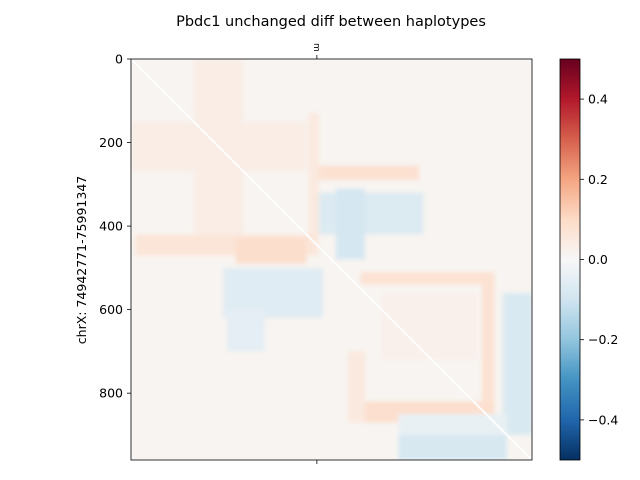 The width and height of the screenshot is (640, 480). I want to click on y-tick-label-0: 0, so click(119, 59).